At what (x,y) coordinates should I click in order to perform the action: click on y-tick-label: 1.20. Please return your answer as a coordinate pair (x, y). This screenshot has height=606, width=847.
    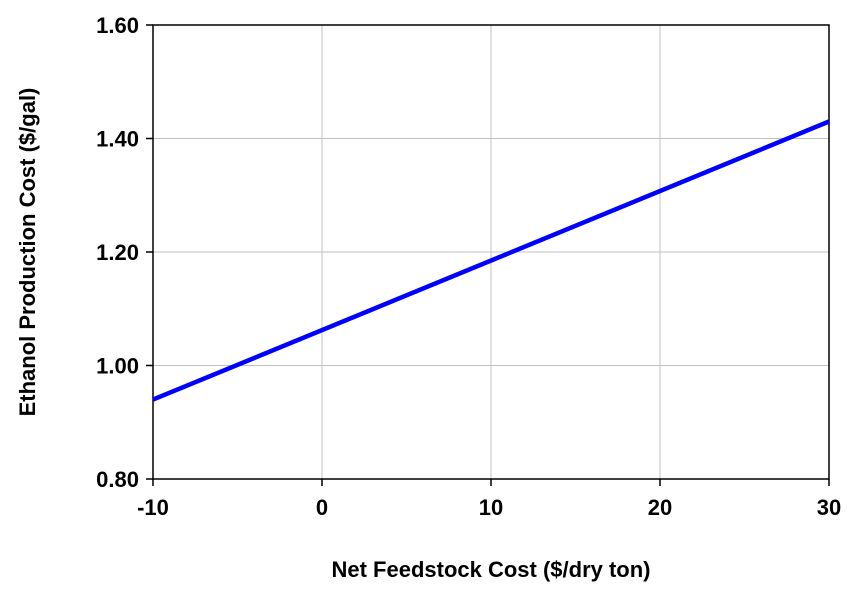
    Looking at the image, I should click on (117, 252).